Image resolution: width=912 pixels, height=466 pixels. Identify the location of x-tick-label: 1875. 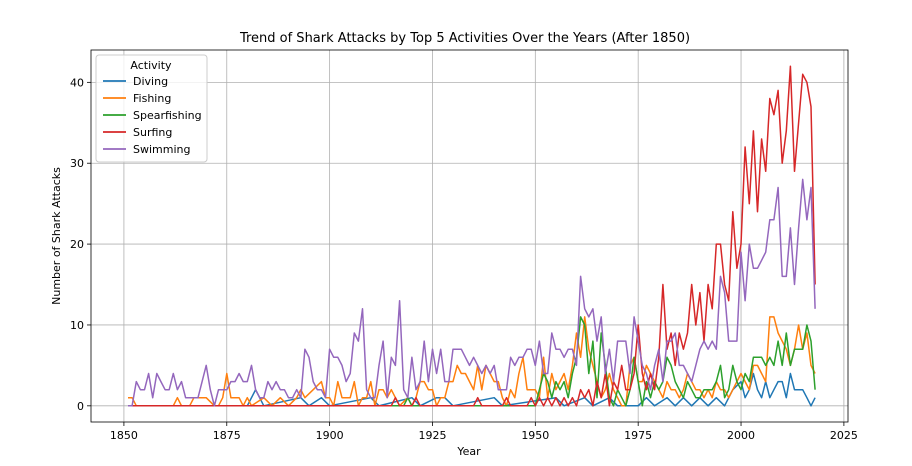
(227, 435).